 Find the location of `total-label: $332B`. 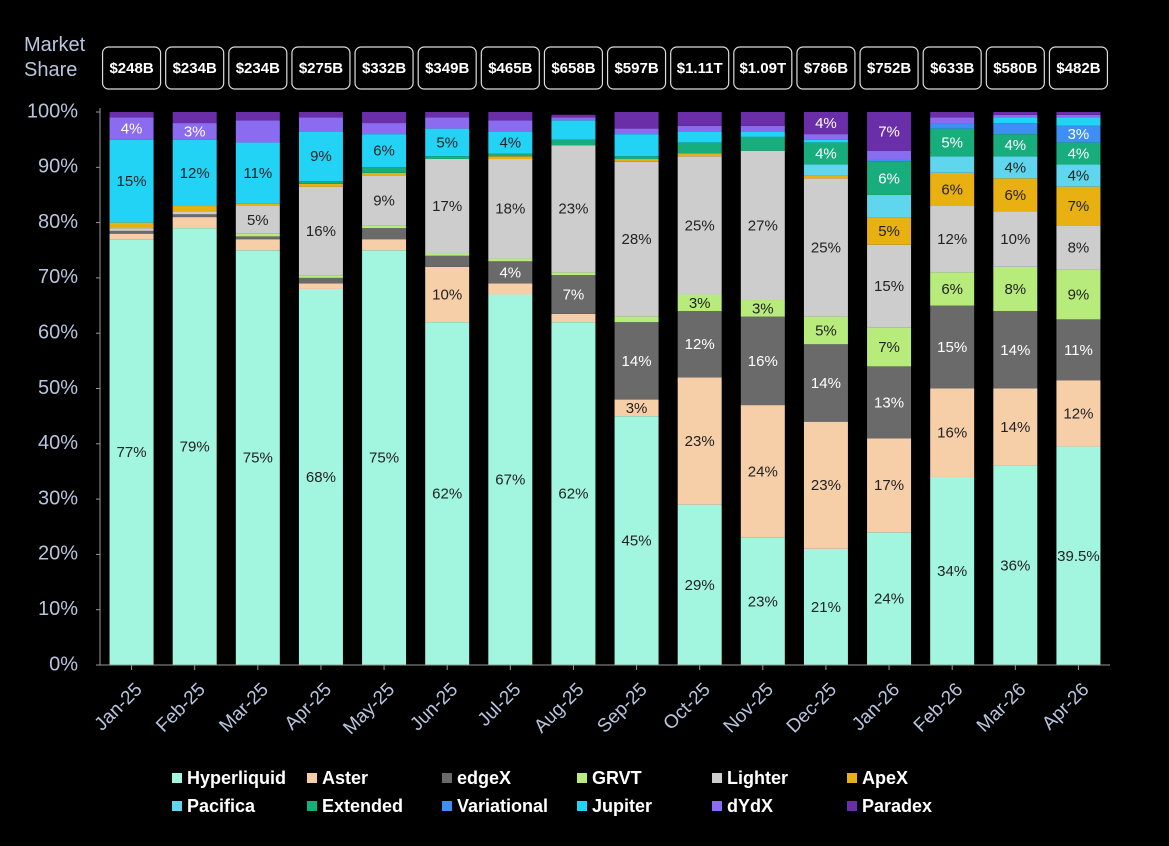

total-label: $332B is located at coordinates (384, 68).